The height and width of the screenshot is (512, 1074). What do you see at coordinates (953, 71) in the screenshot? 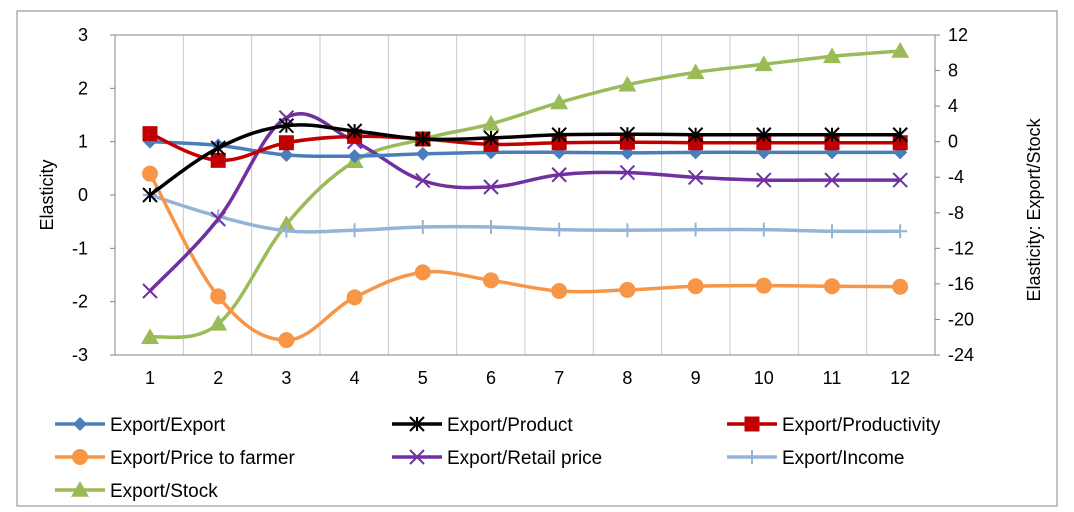
I see `y2-tick-label: 8` at bounding box center [953, 71].